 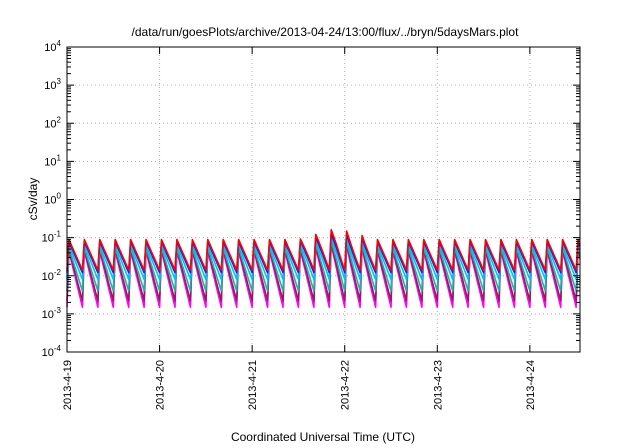 I want to click on y-tick-label: 10³, so click(x=52, y=84).